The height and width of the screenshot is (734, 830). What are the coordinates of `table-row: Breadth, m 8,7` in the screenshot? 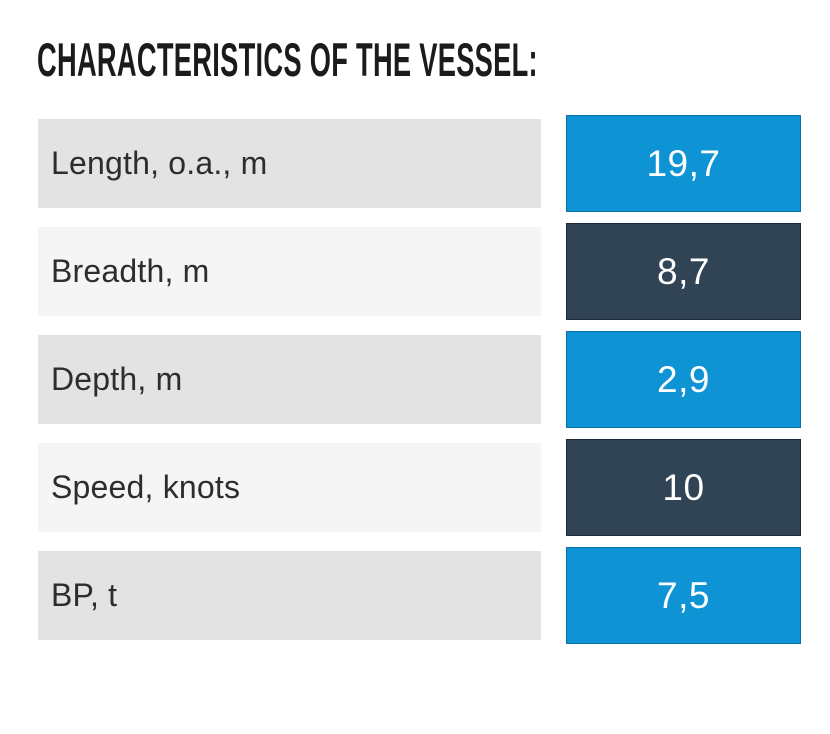 It's located at (419, 271).